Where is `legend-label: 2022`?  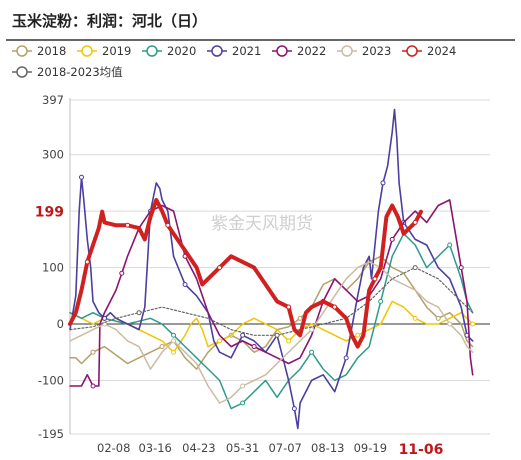
legend-label: 2022 is located at coordinates (311, 51).